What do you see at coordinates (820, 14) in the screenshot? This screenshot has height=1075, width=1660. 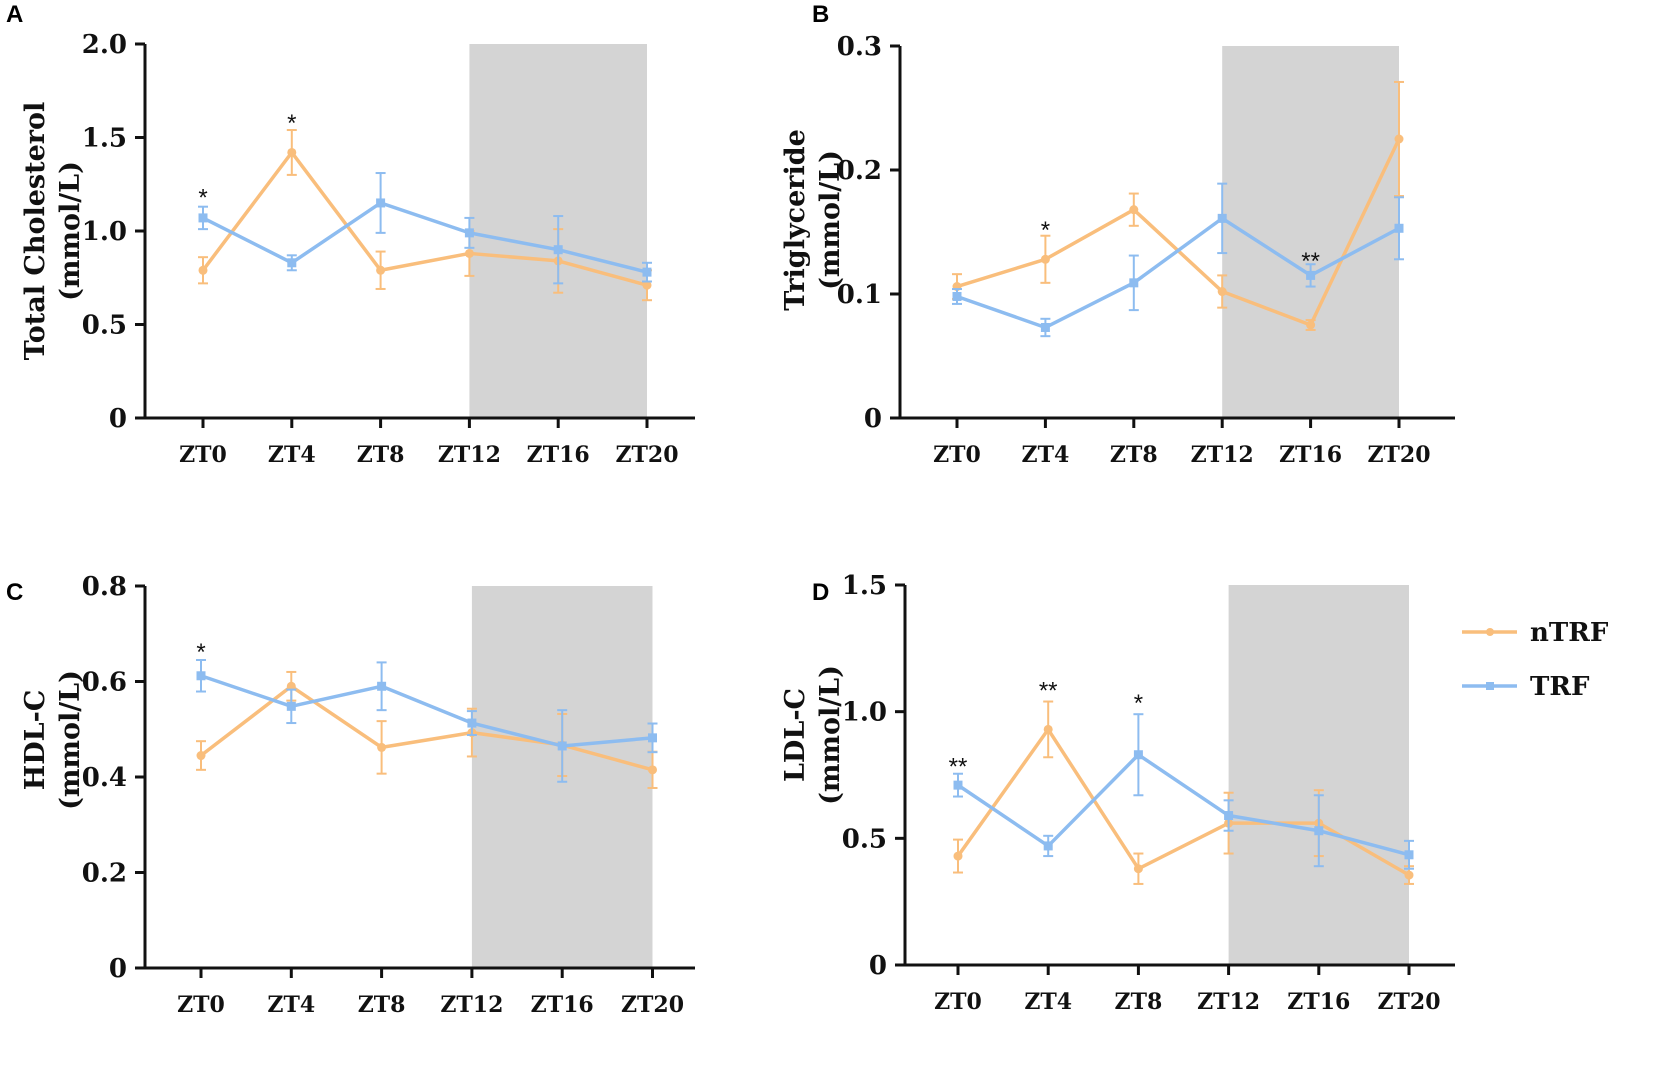 I see `panel-label-b: B` at bounding box center [820, 14].